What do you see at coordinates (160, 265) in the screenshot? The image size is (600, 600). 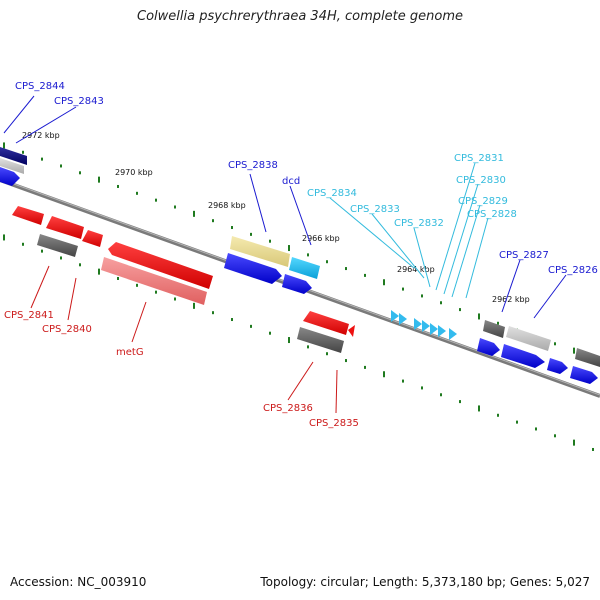 I see `gene-metg` at bounding box center [160, 265].